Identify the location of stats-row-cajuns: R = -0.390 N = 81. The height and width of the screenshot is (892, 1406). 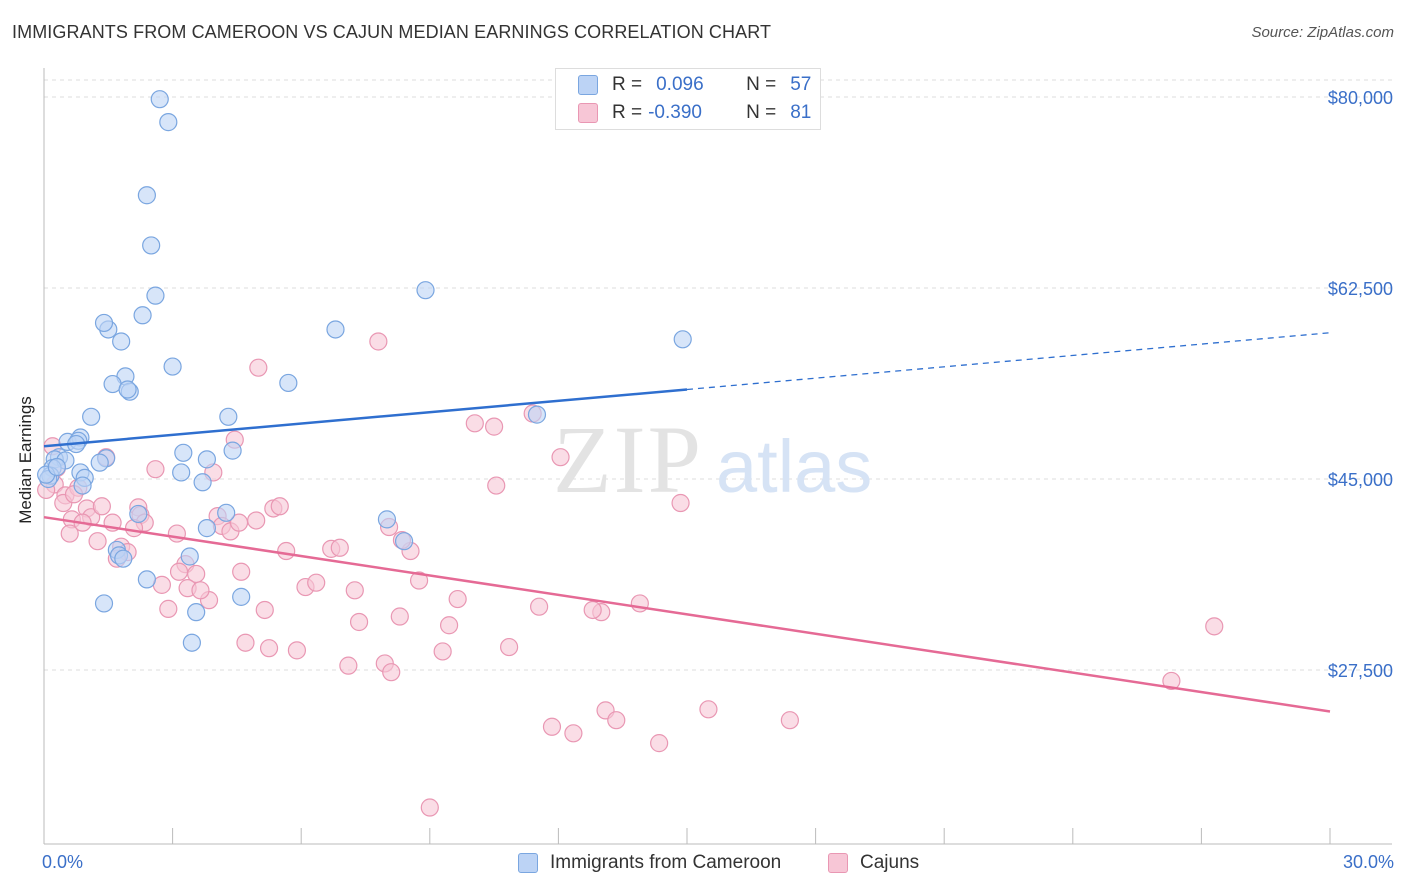
(694, 113).